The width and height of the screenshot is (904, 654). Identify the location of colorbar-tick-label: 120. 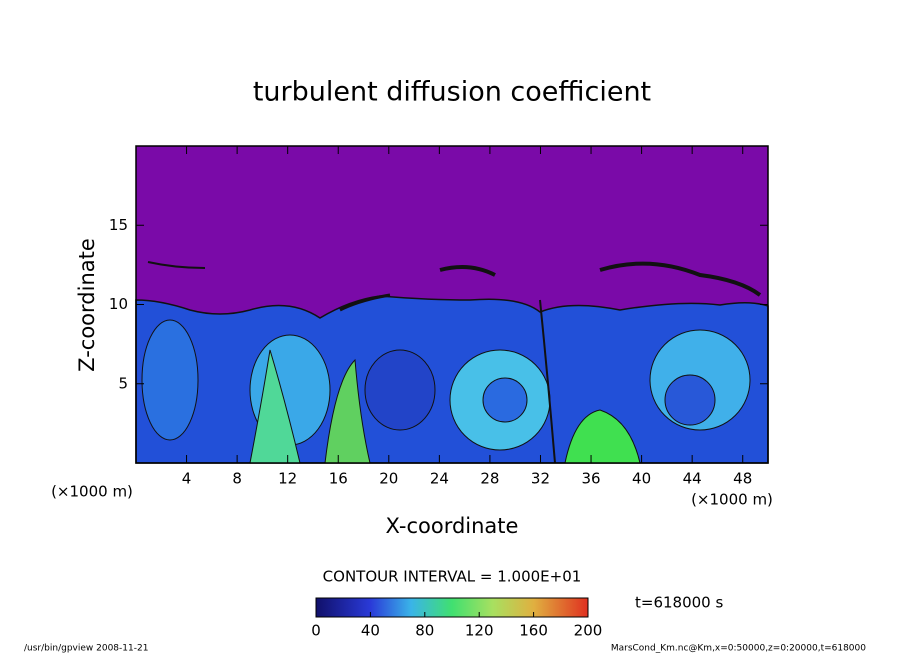
(479, 631).